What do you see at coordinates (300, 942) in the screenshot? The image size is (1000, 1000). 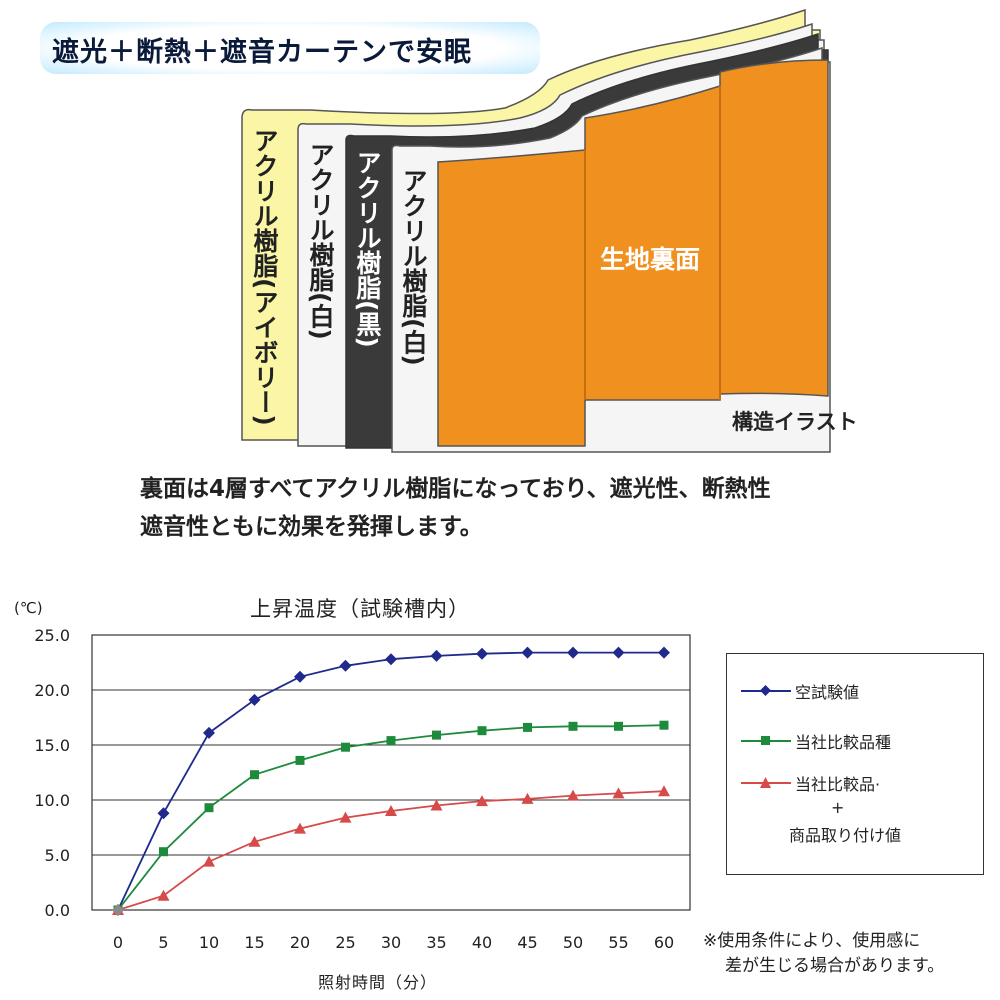 I see `x-tick-label: 20` at bounding box center [300, 942].